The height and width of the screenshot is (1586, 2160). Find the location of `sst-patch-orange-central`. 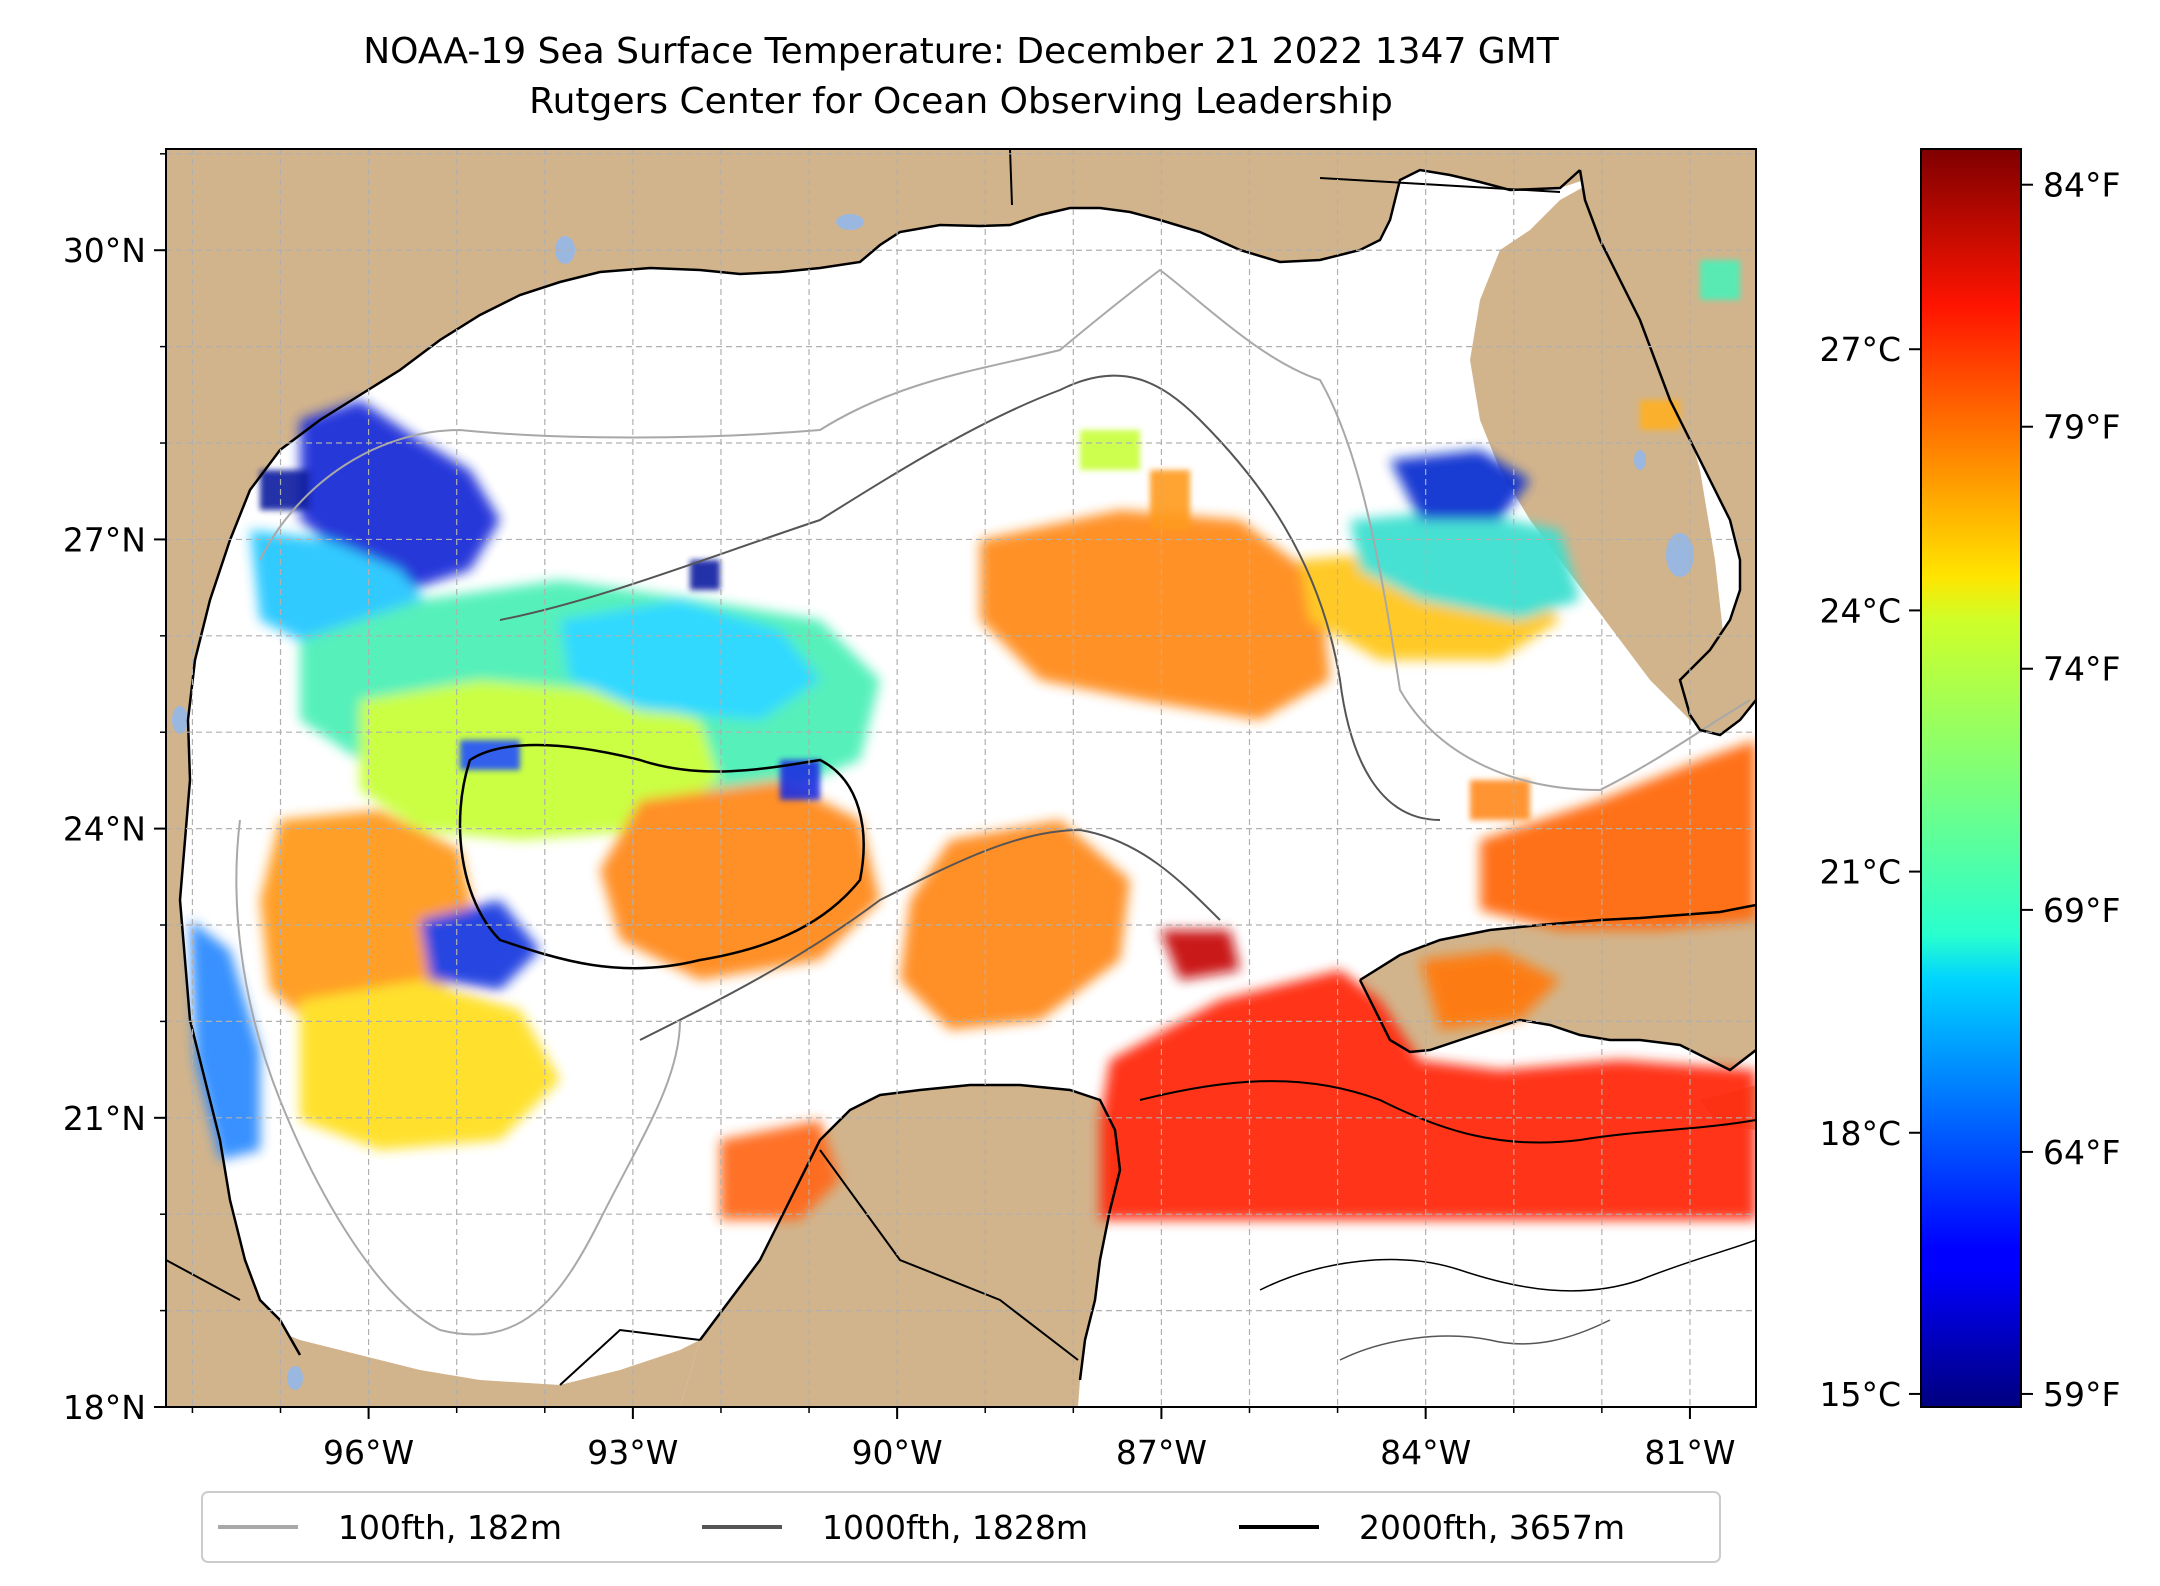

sst-patch-orange-central is located at coordinates (740, 880).